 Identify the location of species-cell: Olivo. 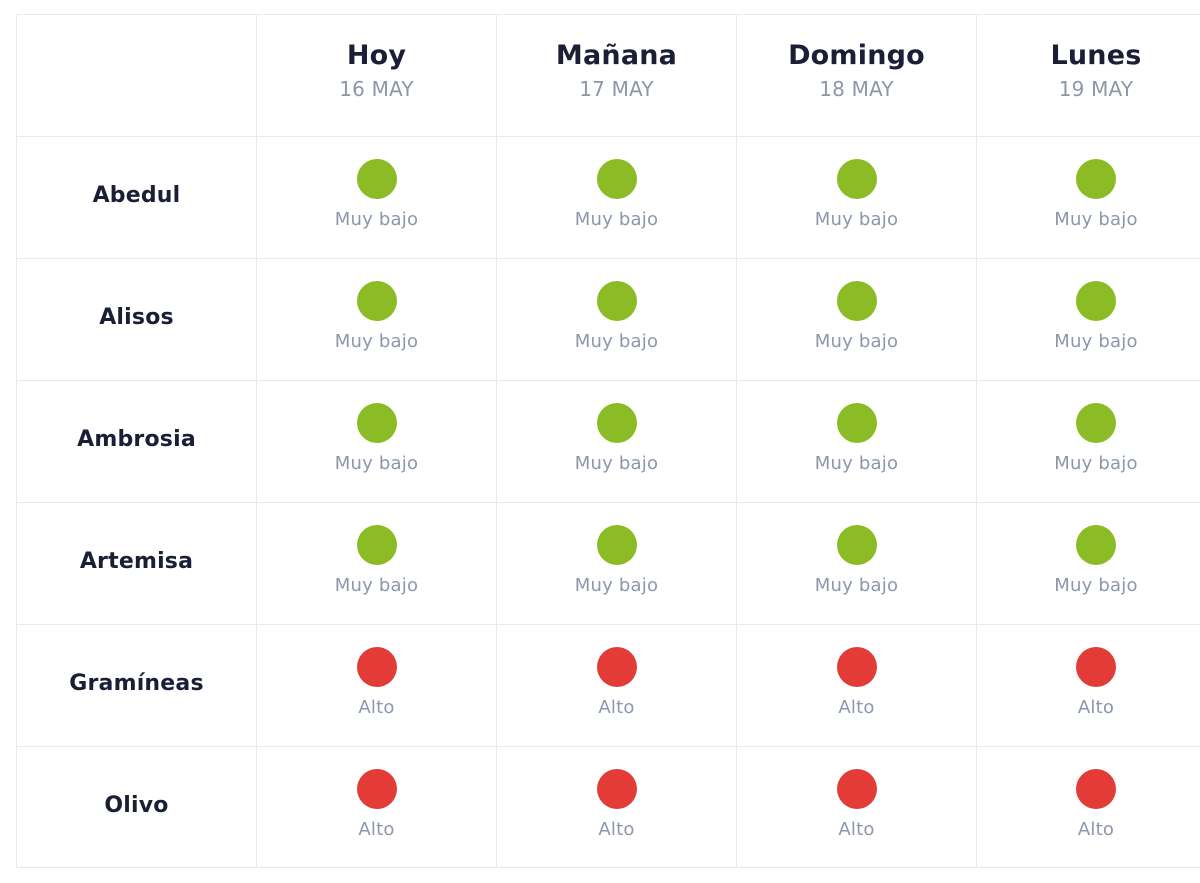
(136, 807).